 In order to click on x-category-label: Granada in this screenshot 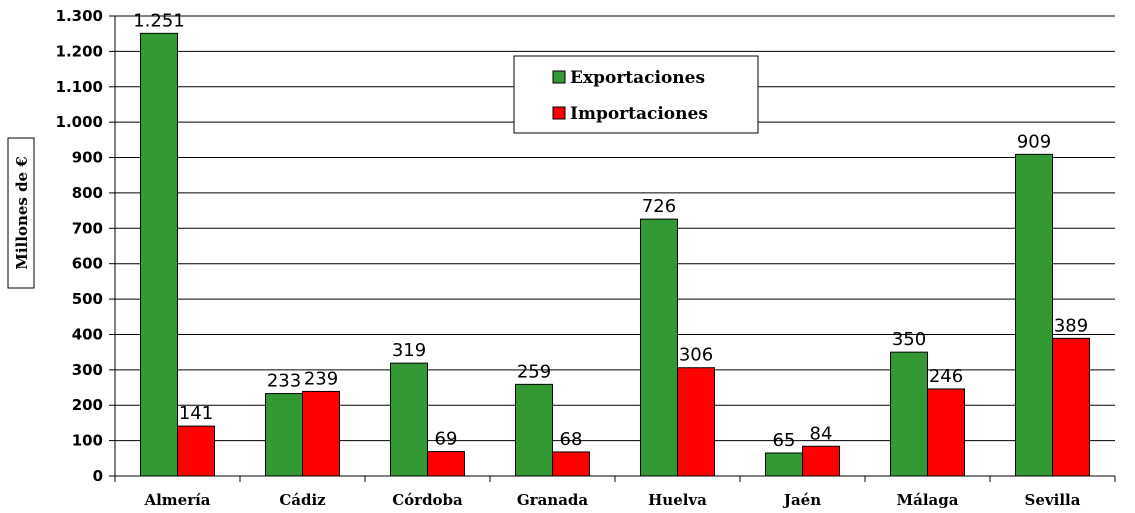, I will do `click(553, 500)`.